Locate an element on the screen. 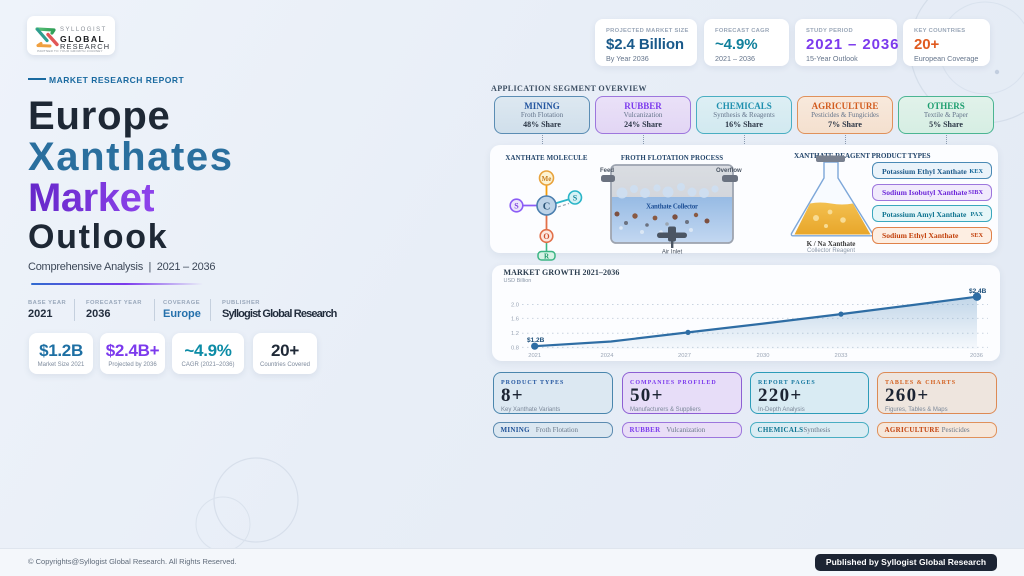  svg-text: 0.8 is located at coordinates (515, 348).